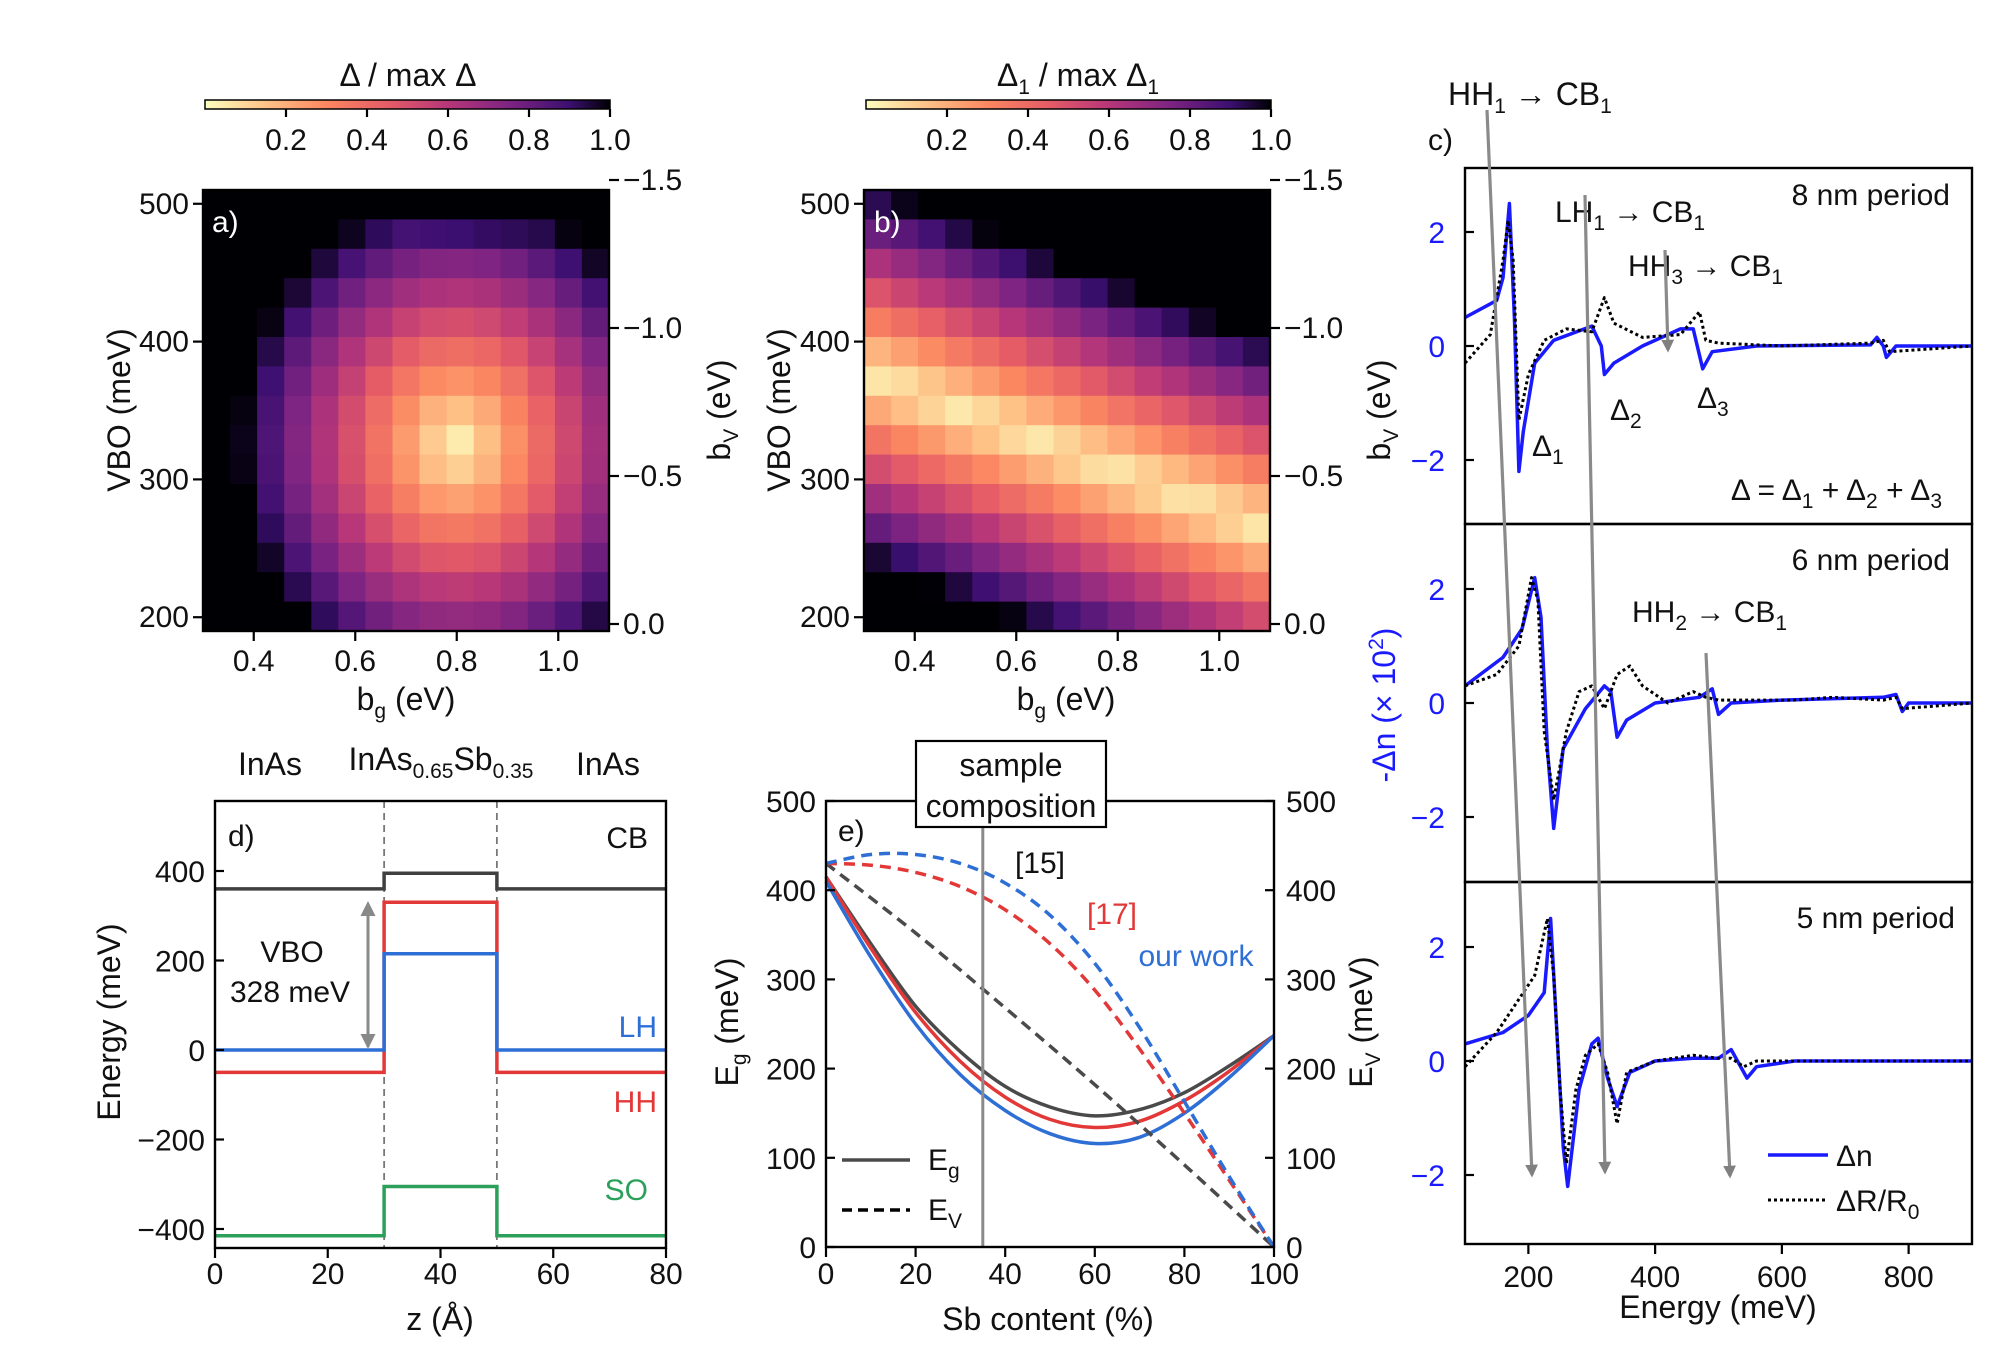 This screenshot has height=1359, width=2008. I want to click on annotation-lh1: LH1 → CB1, so click(1630, 215).